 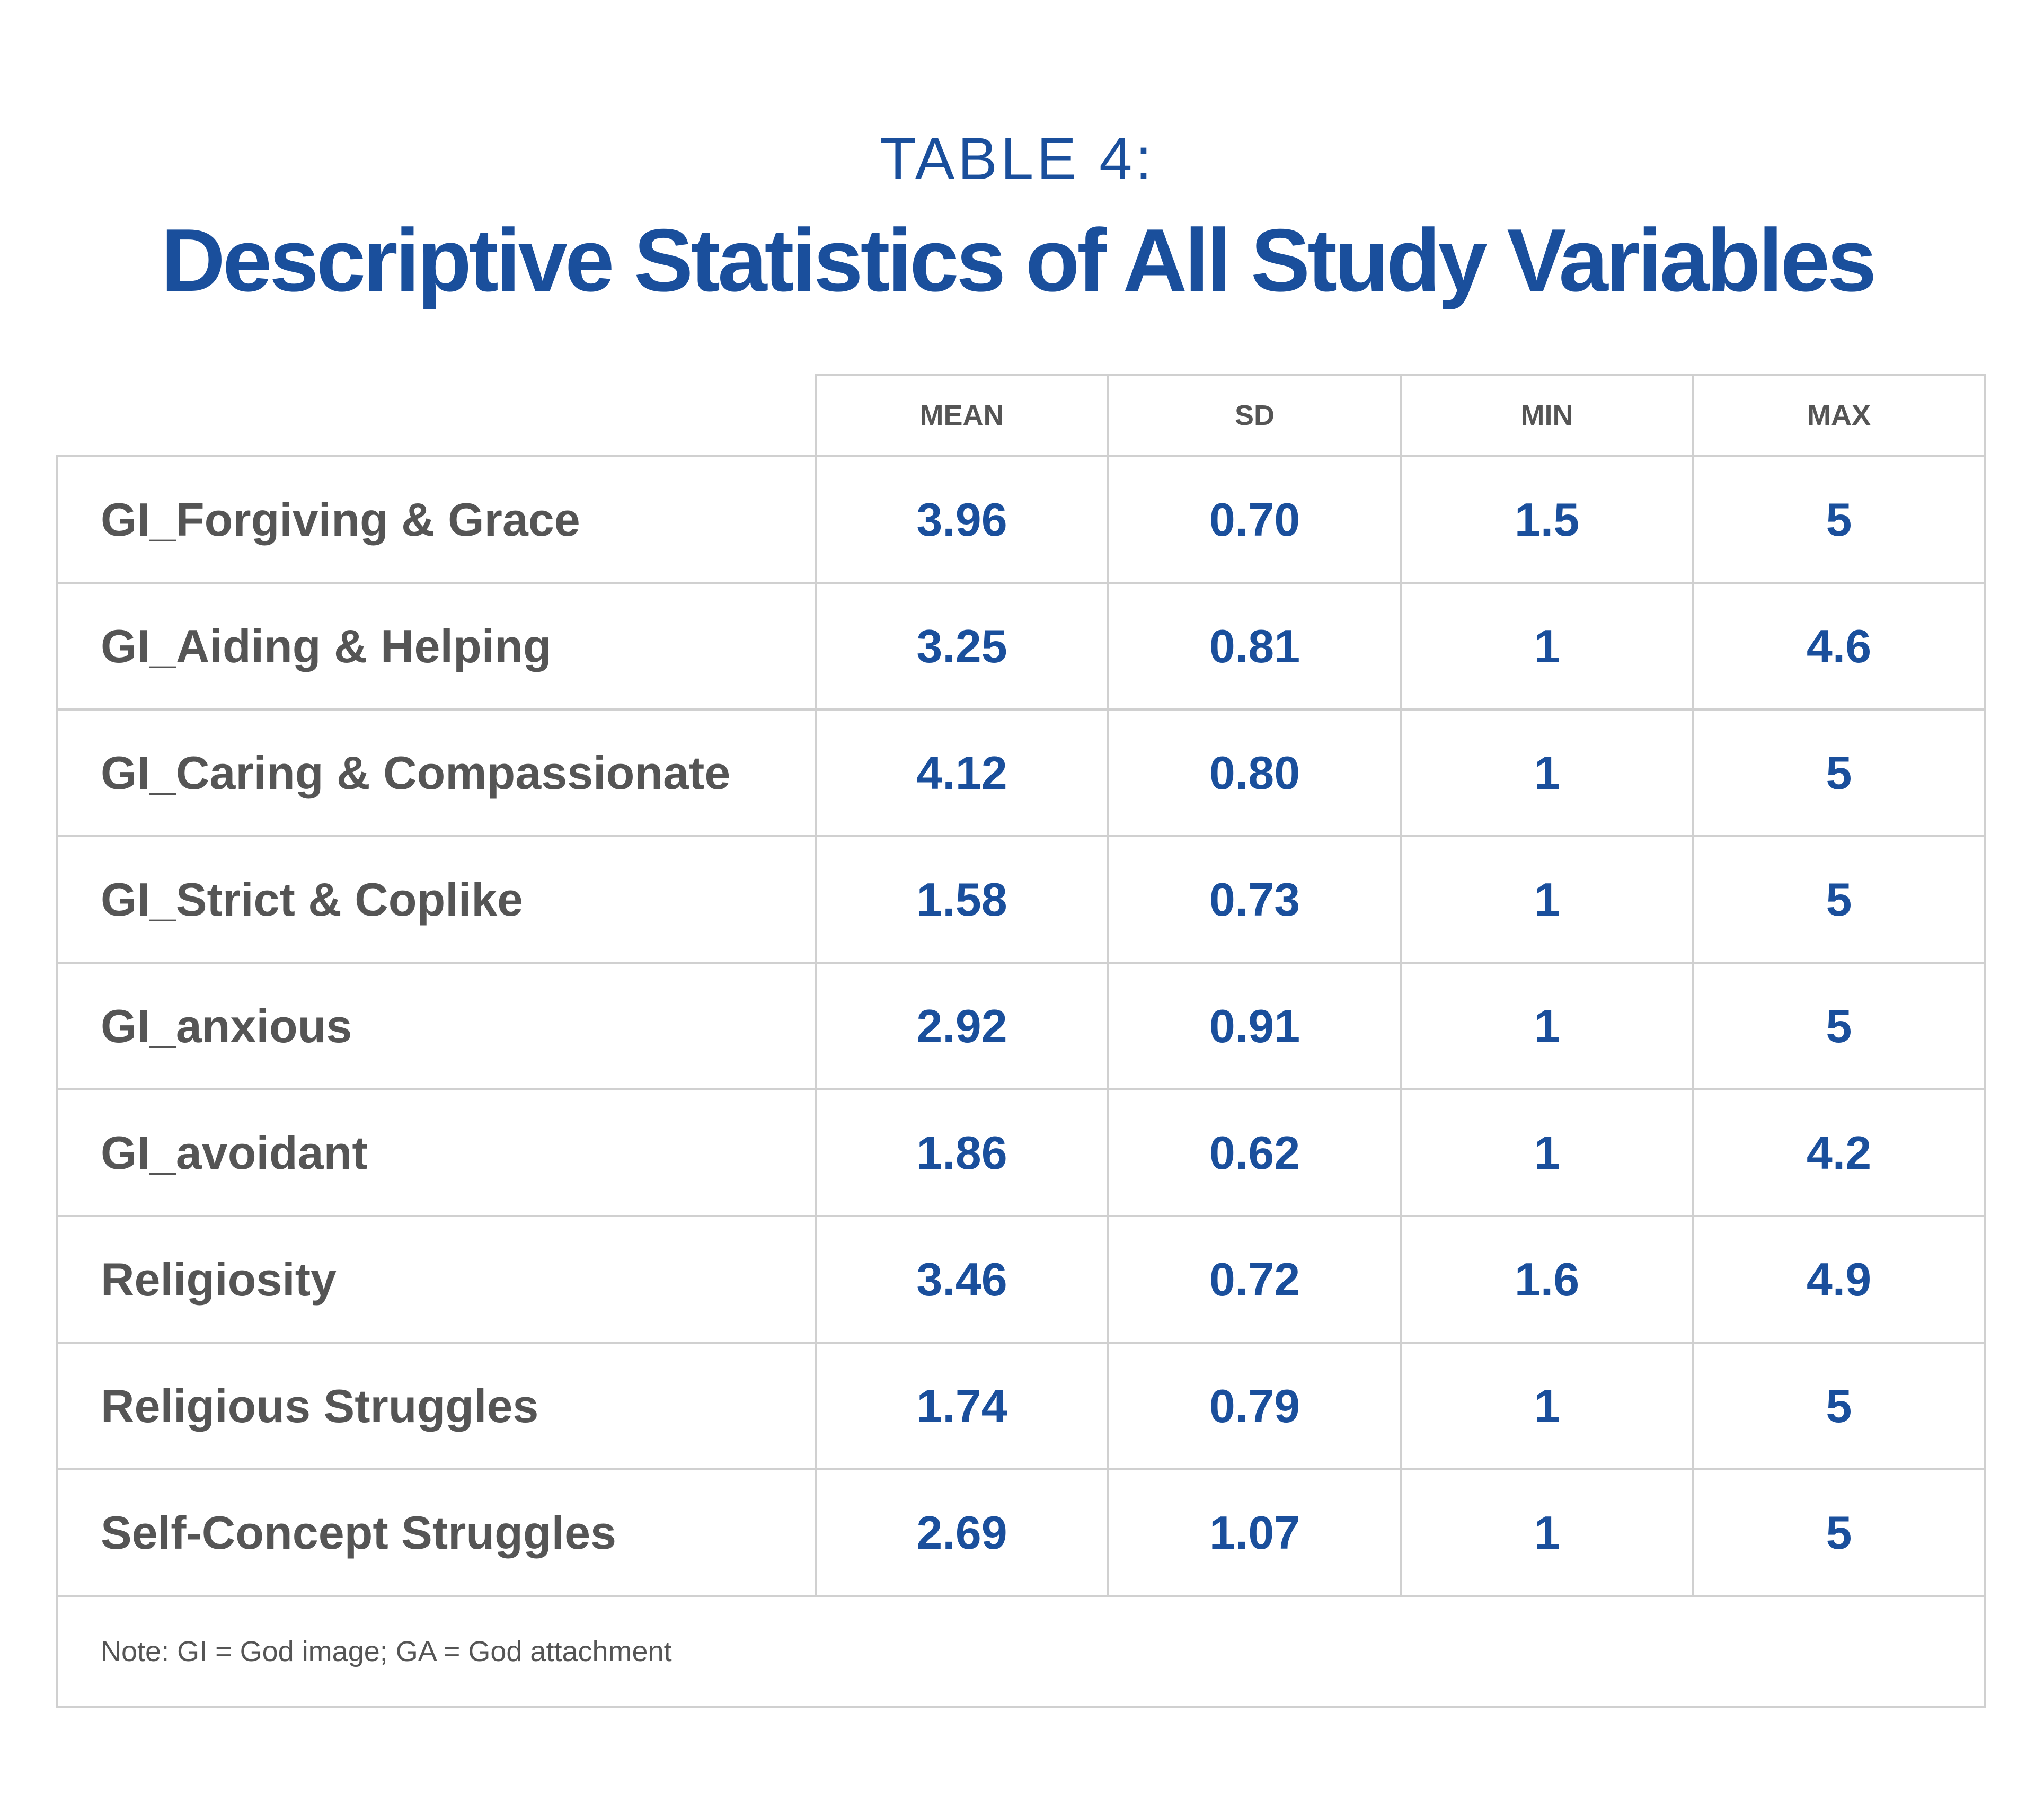 What do you see at coordinates (1254, 1153) in the screenshot?
I see `cell-value: 0.62` at bounding box center [1254, 1153].